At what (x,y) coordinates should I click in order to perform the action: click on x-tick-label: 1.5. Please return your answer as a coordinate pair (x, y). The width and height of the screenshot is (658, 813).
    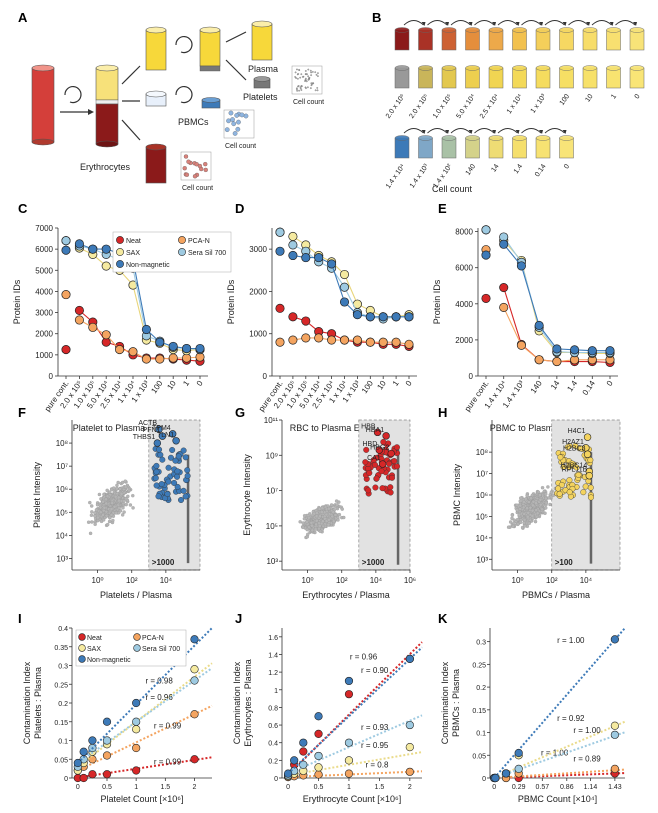
    Looking at the image, I should click on (165, 787).